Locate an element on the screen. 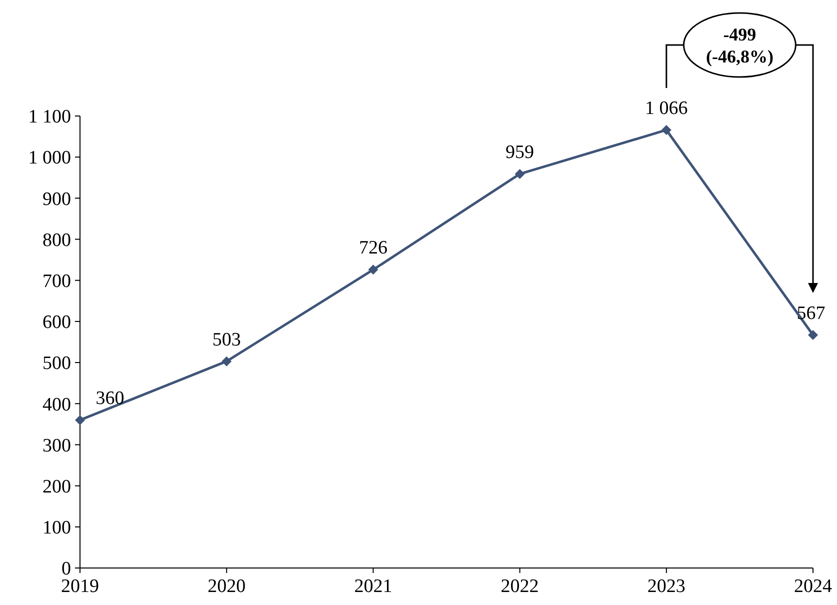 The height and width of the screenshot is (605, 837). y-tick-label: 900 is located at coordinates (56, 199).